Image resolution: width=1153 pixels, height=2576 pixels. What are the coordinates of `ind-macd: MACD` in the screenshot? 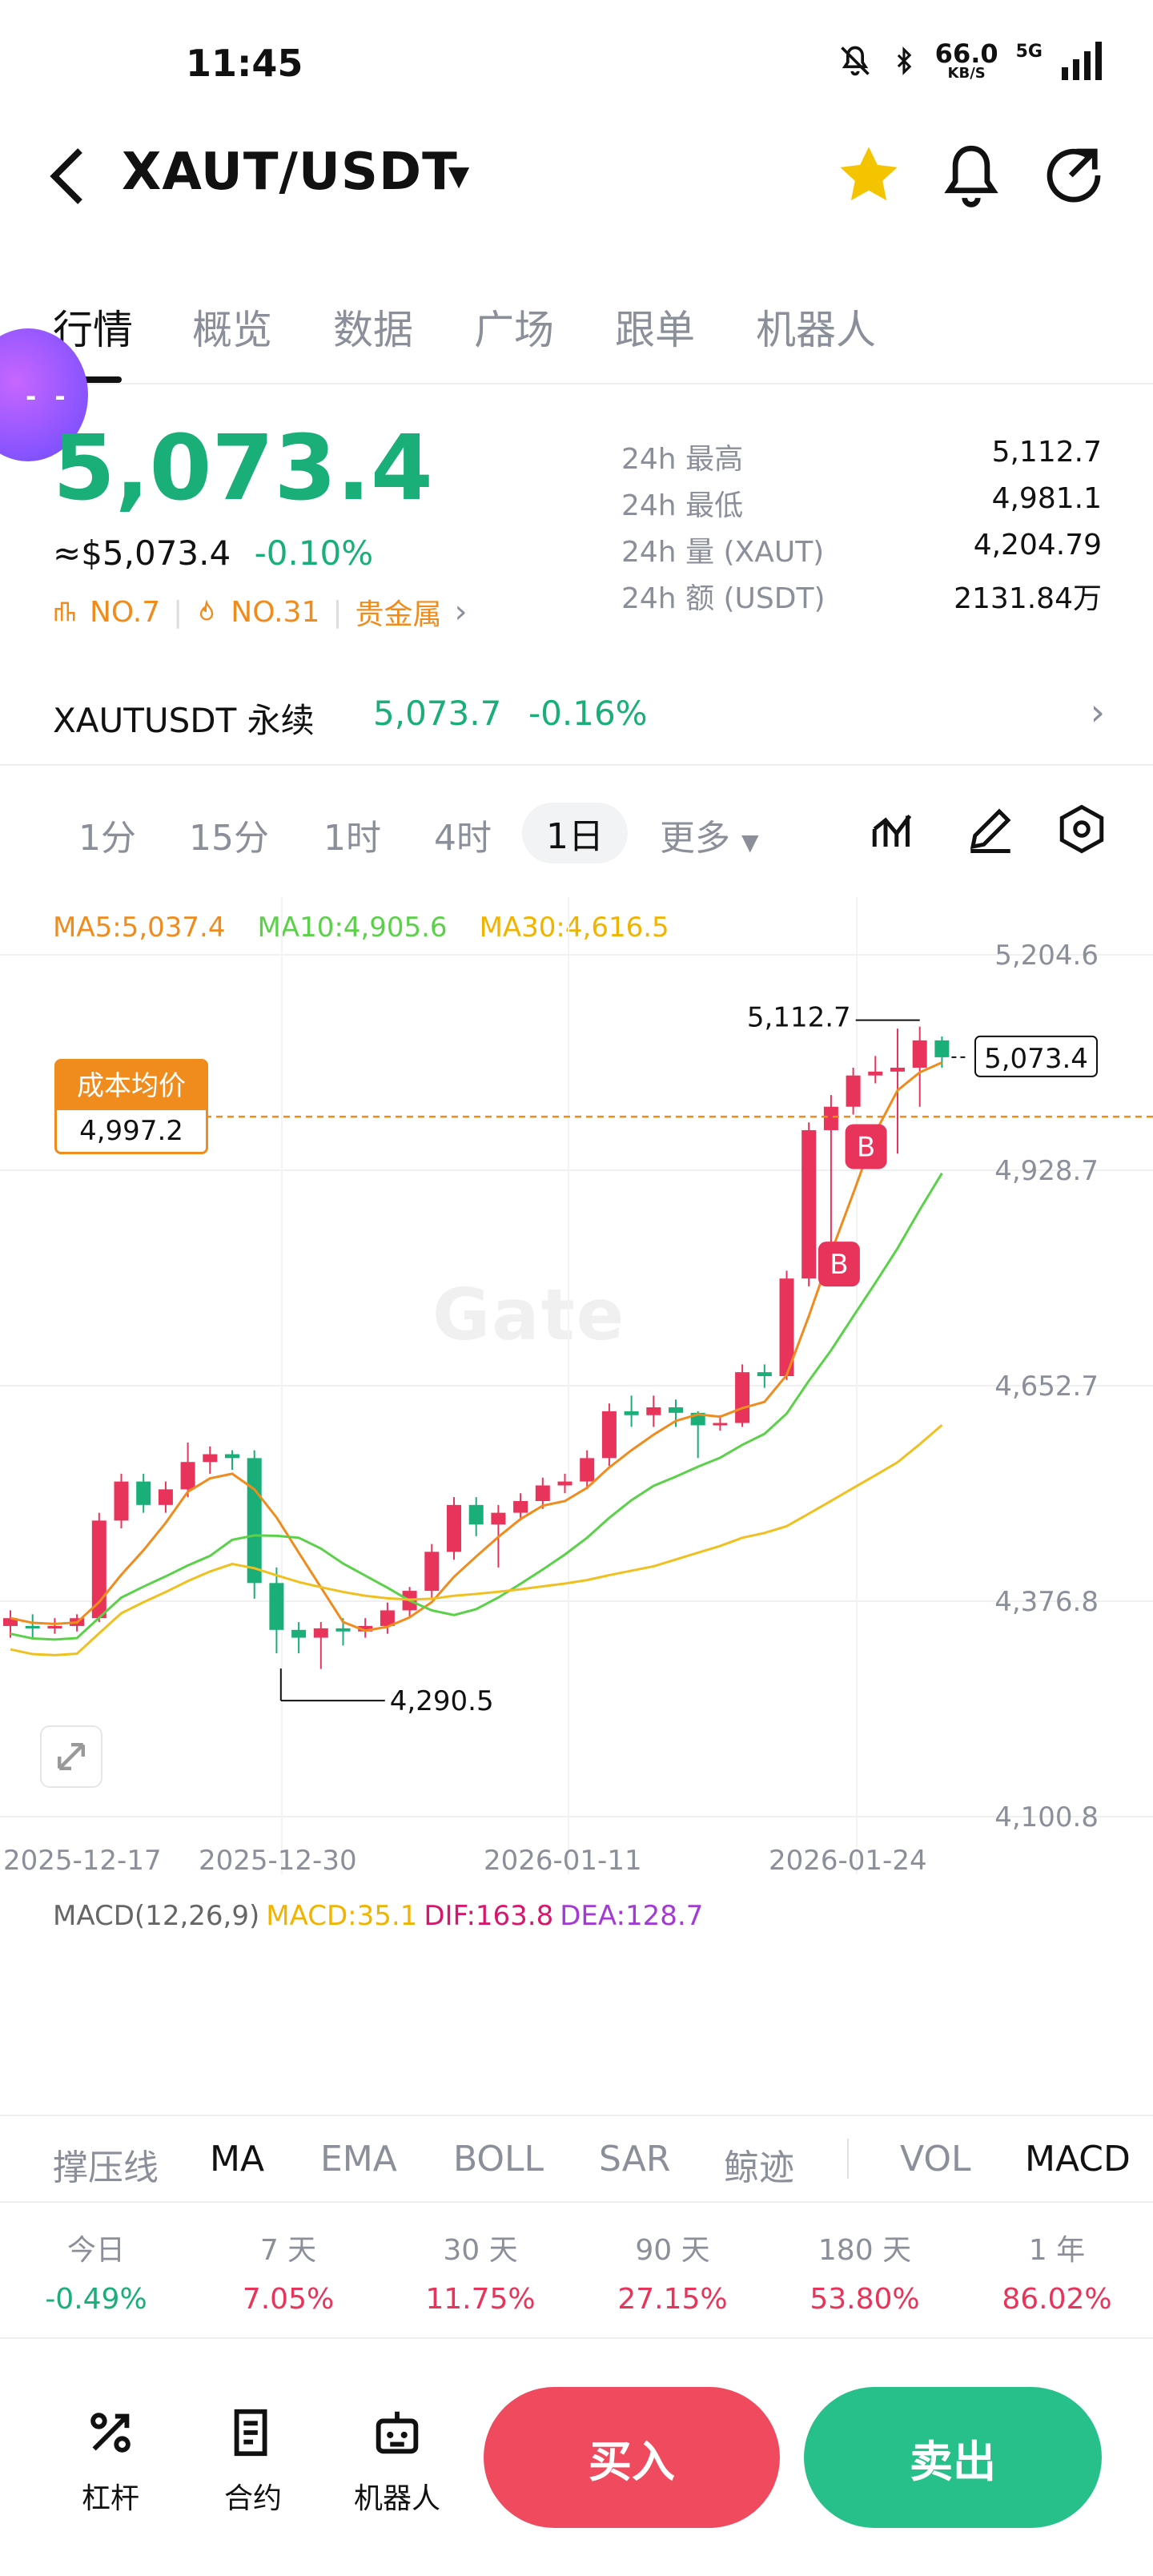 It's located at (1078, 2159).